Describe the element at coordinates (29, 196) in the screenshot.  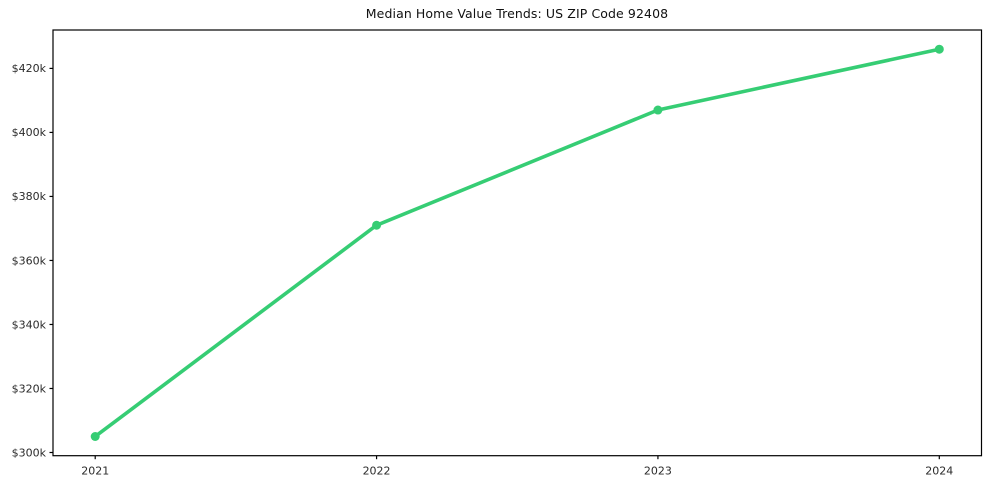
I see `y-tick-label: $380k` at that location.